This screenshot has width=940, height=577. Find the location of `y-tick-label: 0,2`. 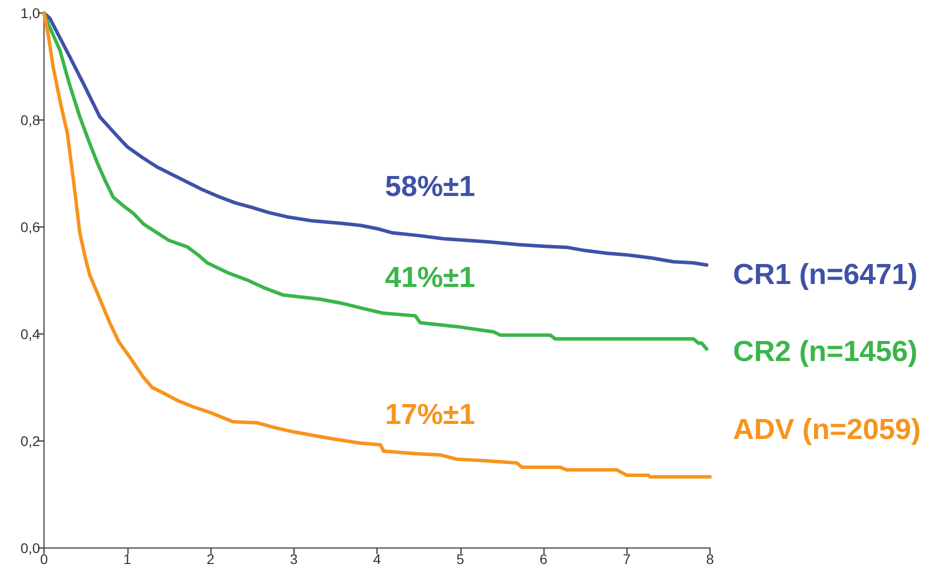

y-tick-label: 0,2 is located at coordinates (30, 441).